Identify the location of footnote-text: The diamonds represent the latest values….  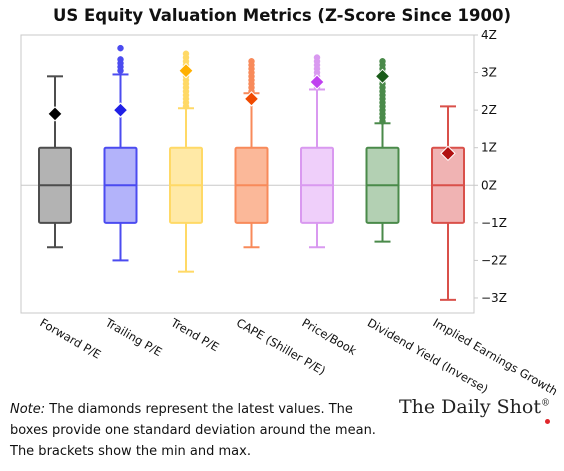
(193, 430).